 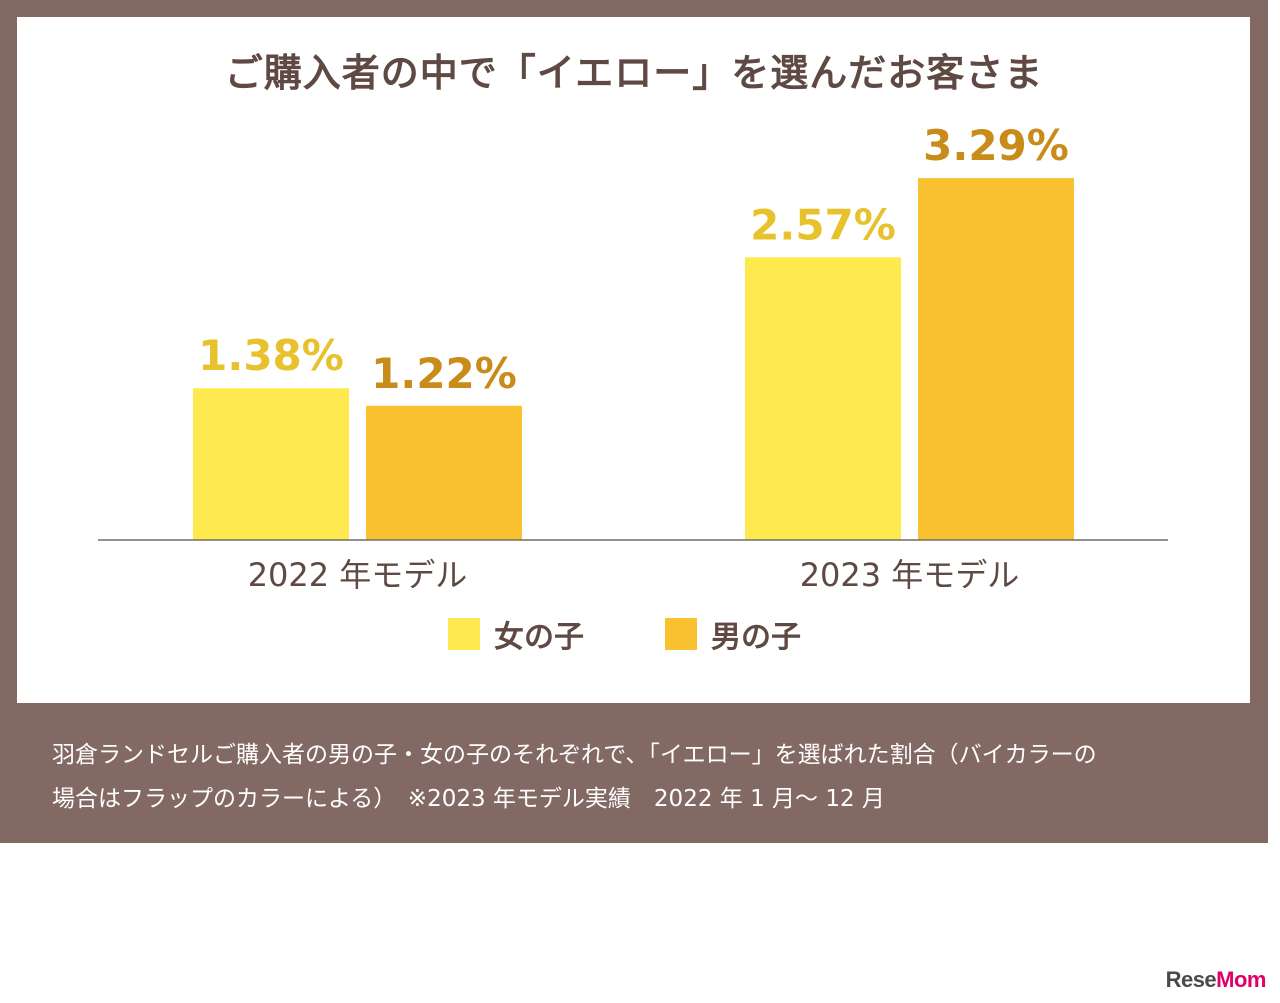 What do you see at coordinates (444, 373) in the screenshot?
I see `data-label-boy-0: 1.22%` at bounding box center [444, 373].